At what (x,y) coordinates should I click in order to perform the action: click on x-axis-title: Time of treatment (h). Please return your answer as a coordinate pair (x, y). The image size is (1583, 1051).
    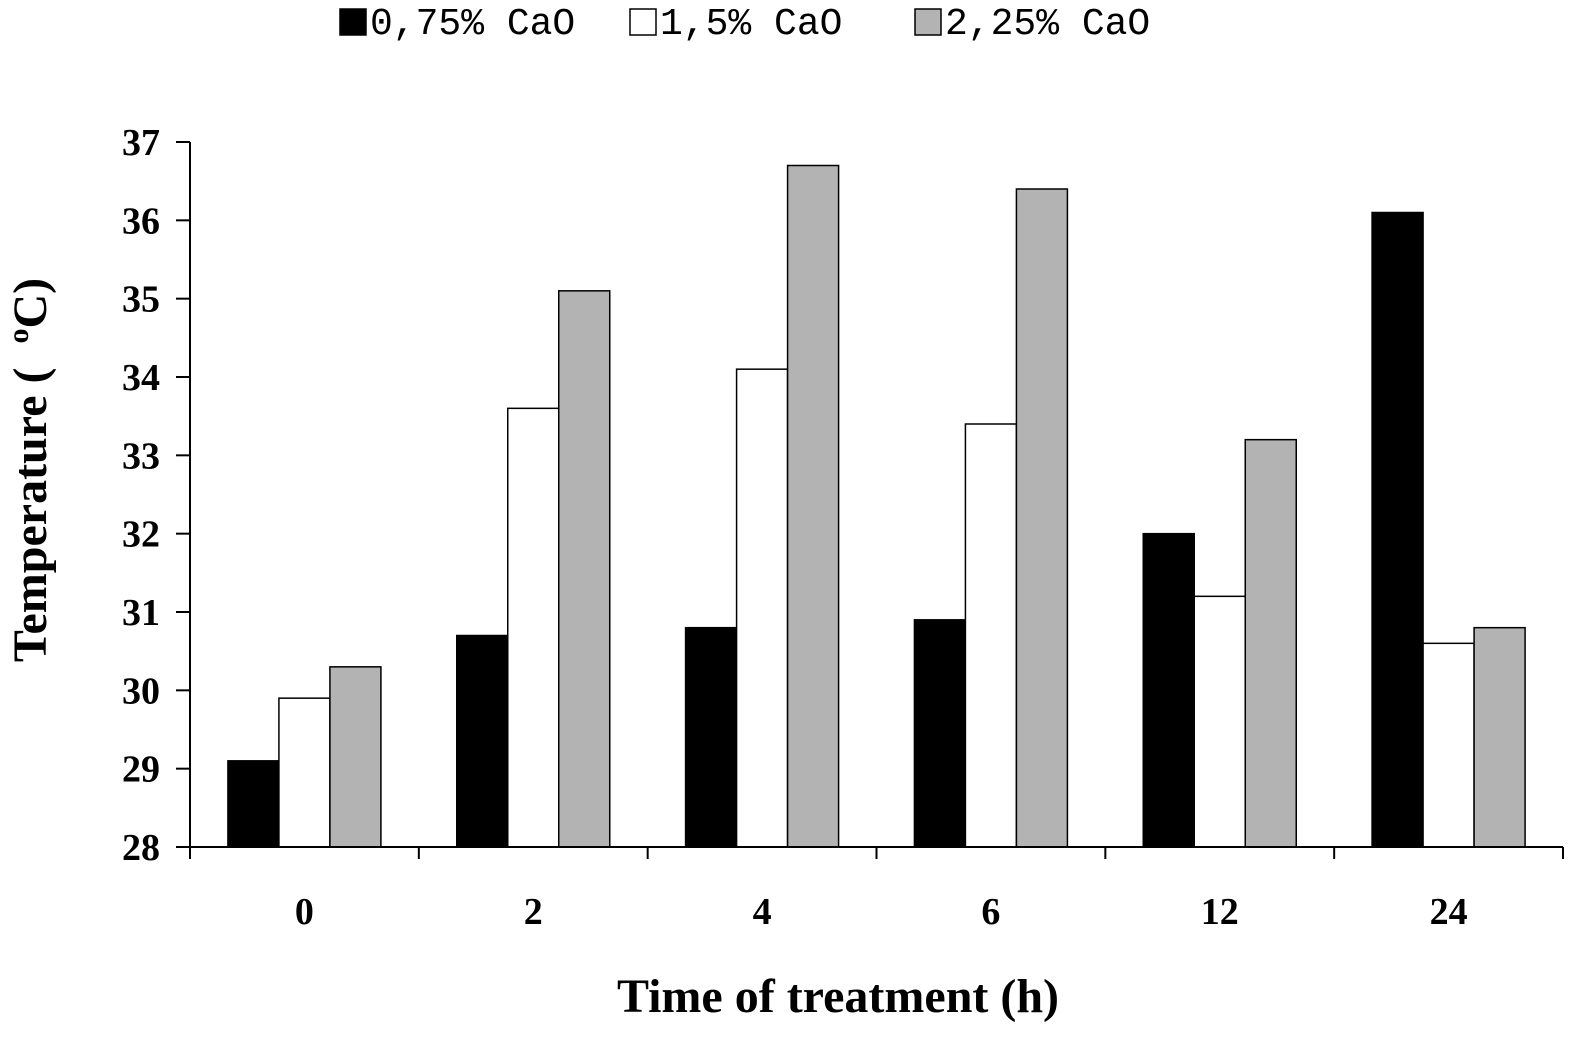
    Looking at the image, I should click on (838, 996).